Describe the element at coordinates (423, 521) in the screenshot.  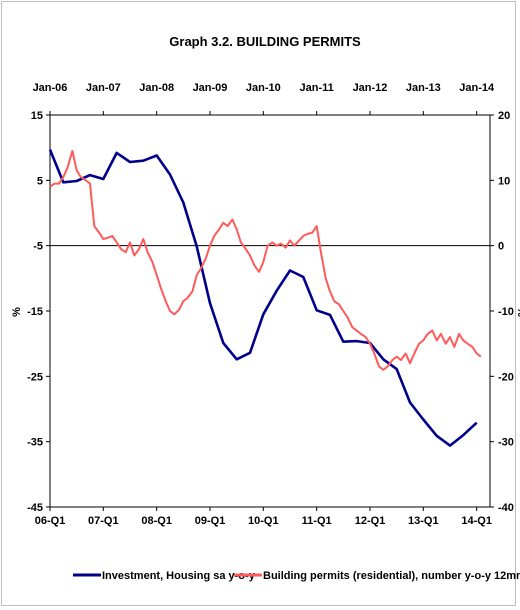
I see `bottom-tick-label: 13-Q1` at that location.